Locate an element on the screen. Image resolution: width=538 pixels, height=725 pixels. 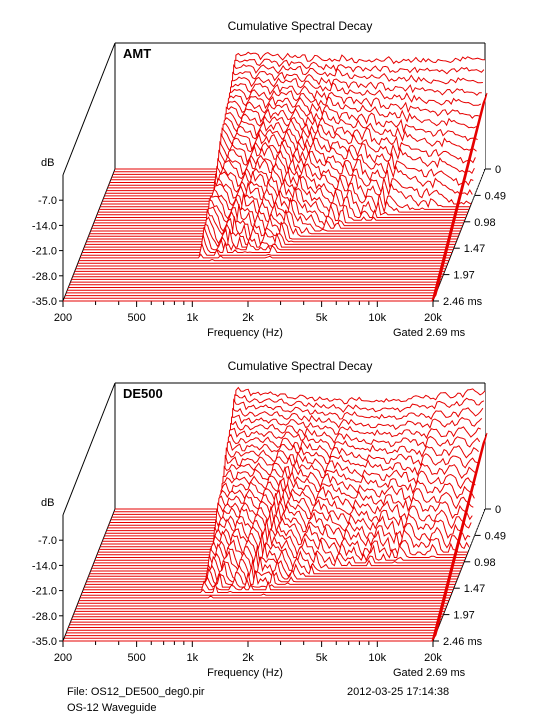
y-tick-label: -28.0 is located at coordinates (44, 277).